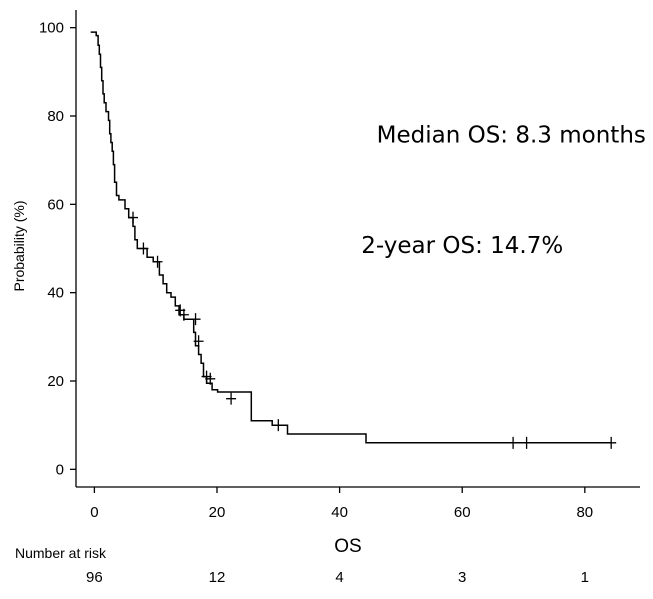 The image size is (653, 599). I want to click on risk-count-80: 1, so click(585, 577).